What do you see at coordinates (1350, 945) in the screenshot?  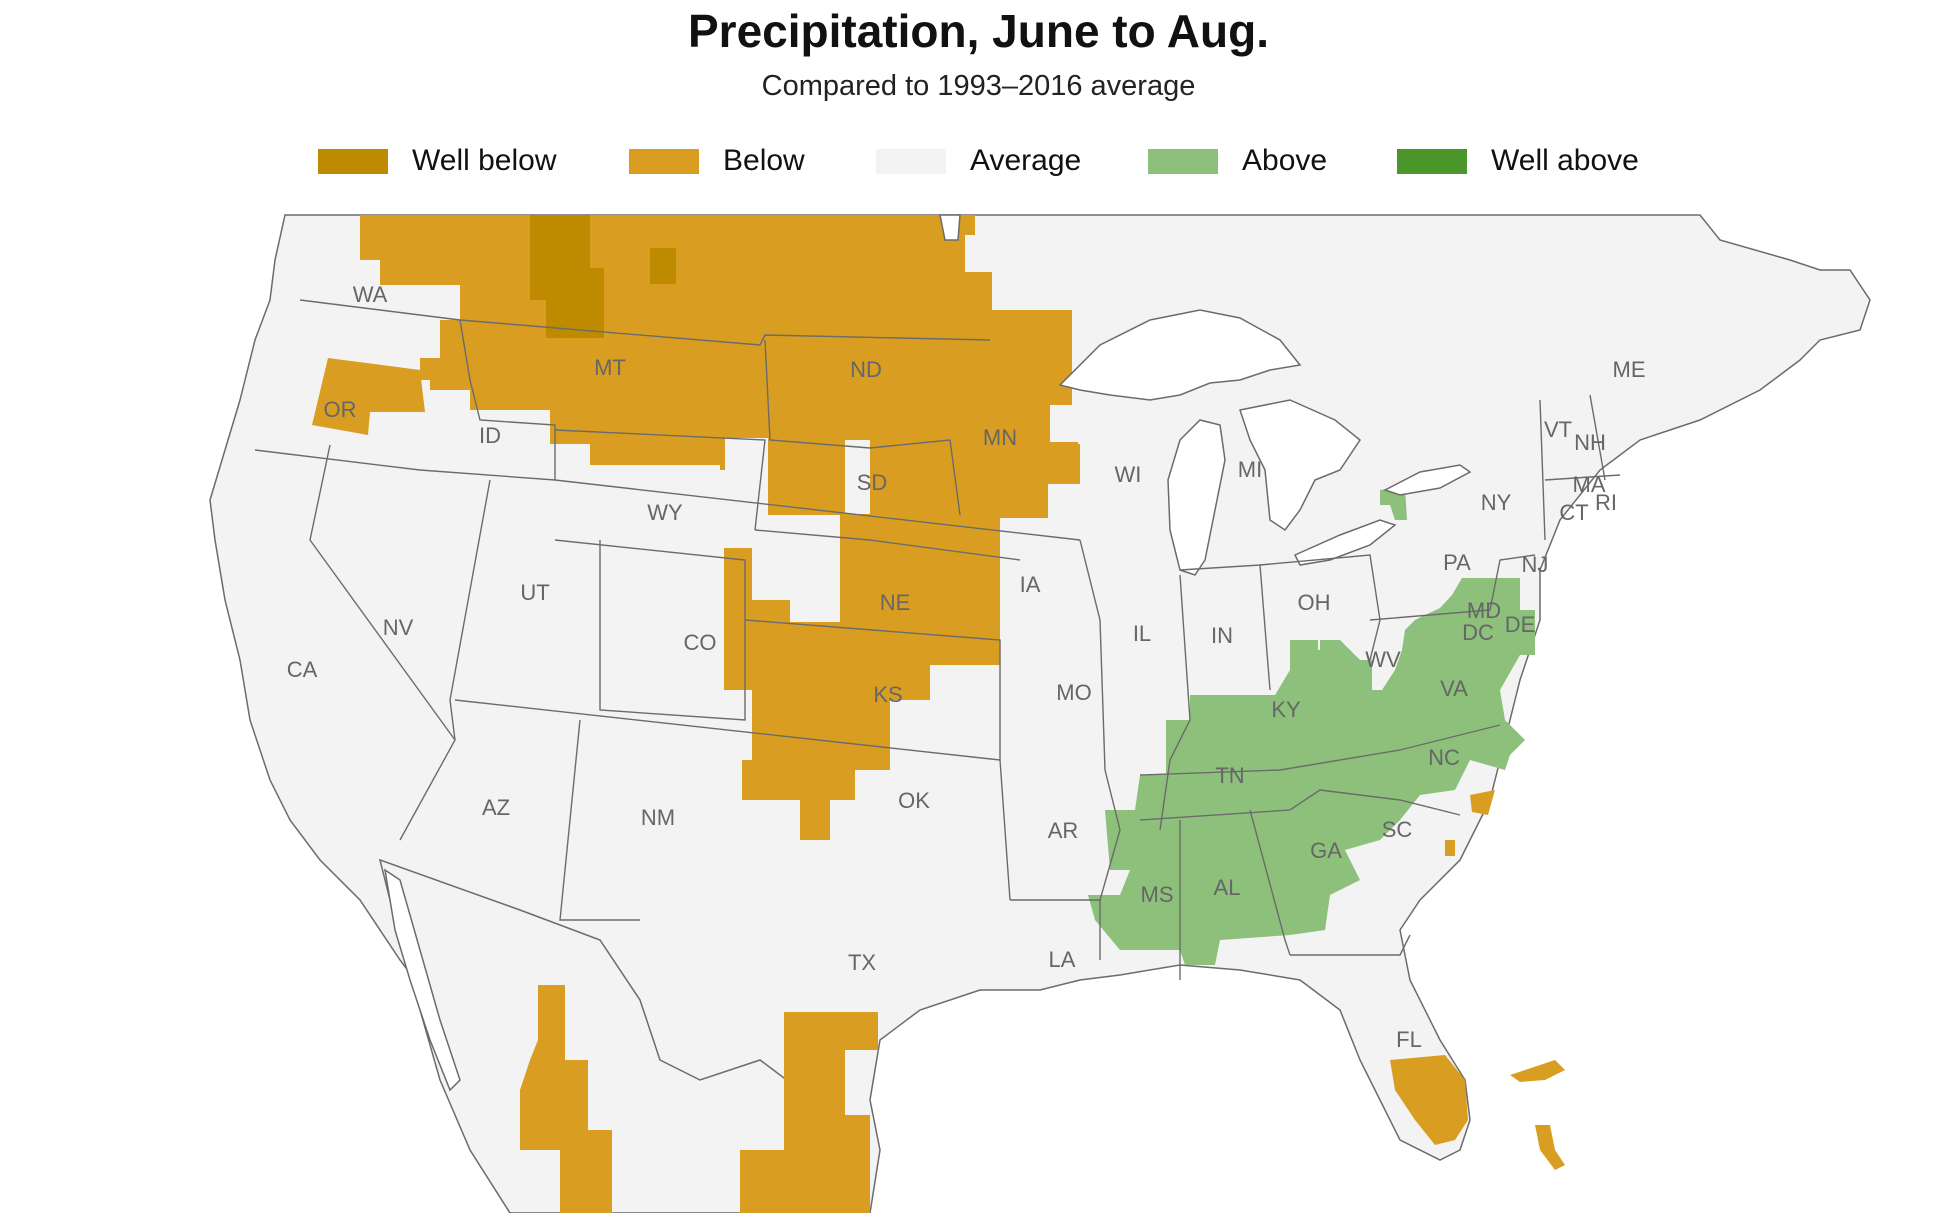 I see `border-ga-fl` at bounding box center [1350, 945].